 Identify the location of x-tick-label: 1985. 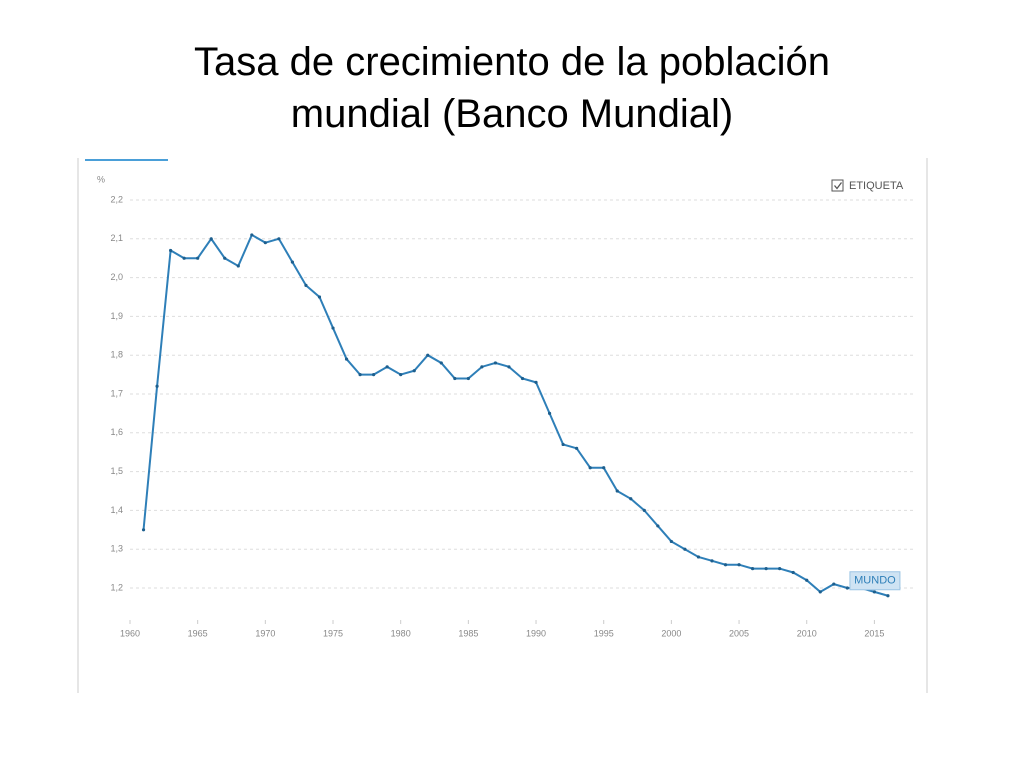
(468, 633).